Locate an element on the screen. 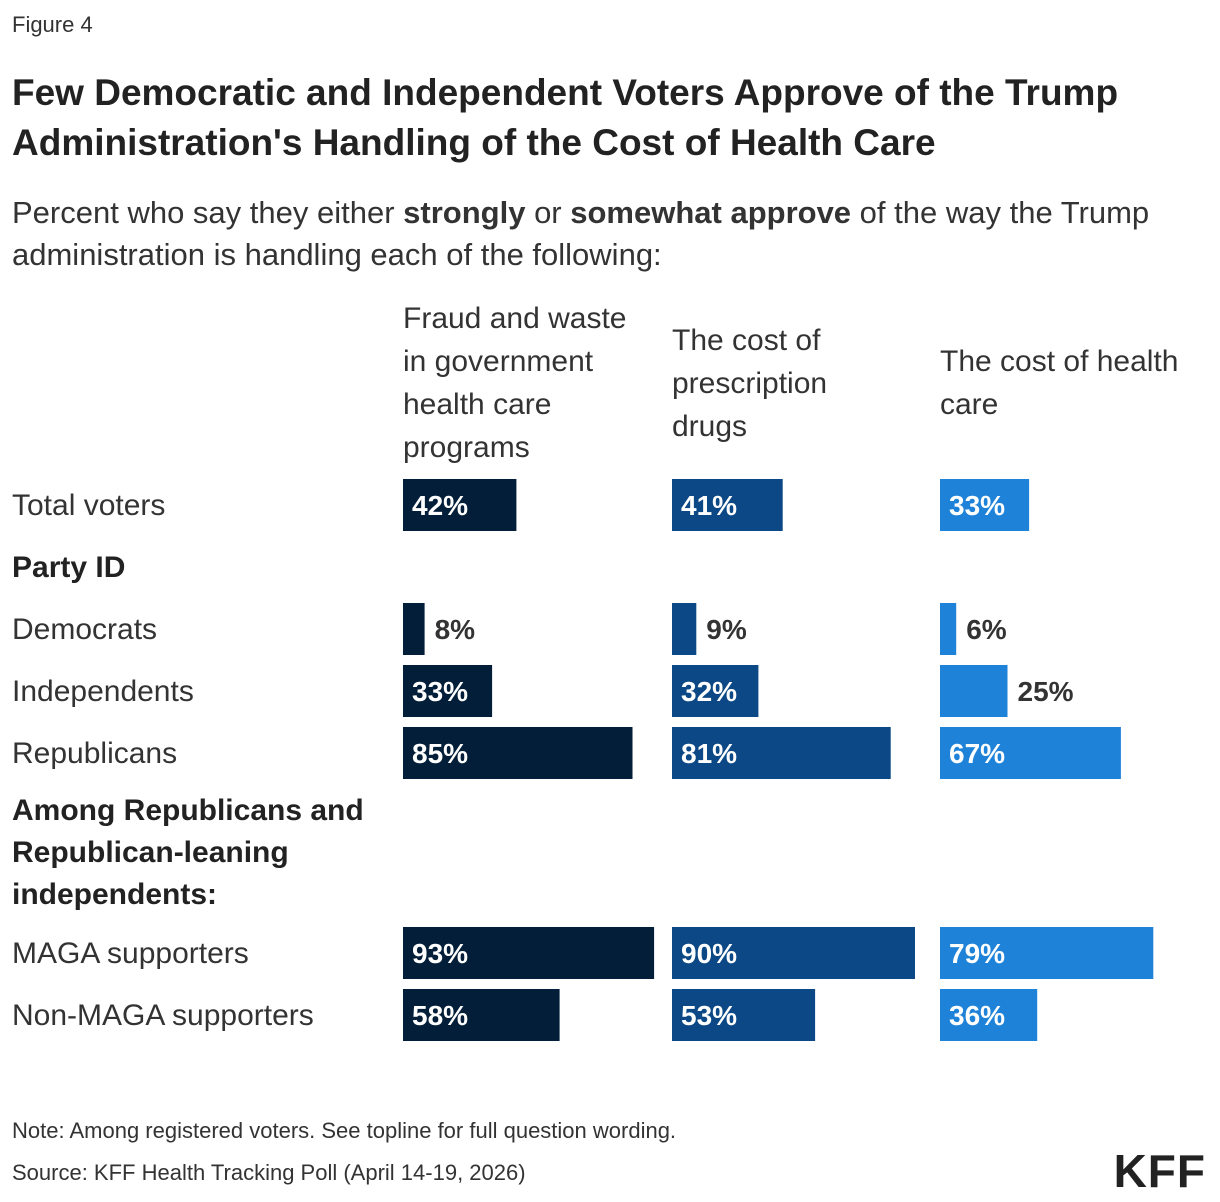  bar-s2-r0 is located at coordinates (985, 505).